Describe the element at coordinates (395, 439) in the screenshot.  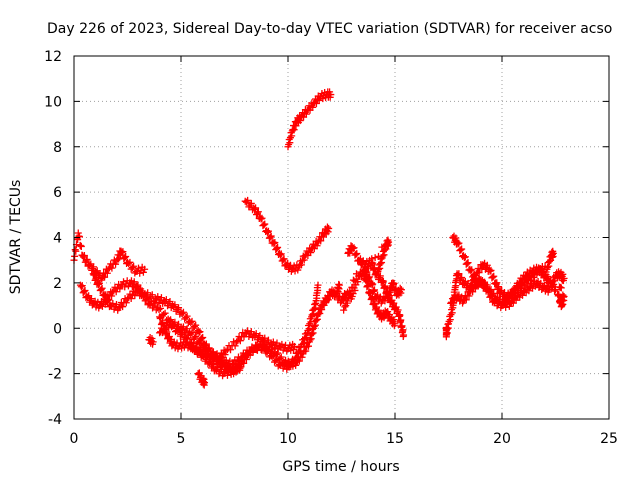
I see `x-tick-label: 15` at that location.